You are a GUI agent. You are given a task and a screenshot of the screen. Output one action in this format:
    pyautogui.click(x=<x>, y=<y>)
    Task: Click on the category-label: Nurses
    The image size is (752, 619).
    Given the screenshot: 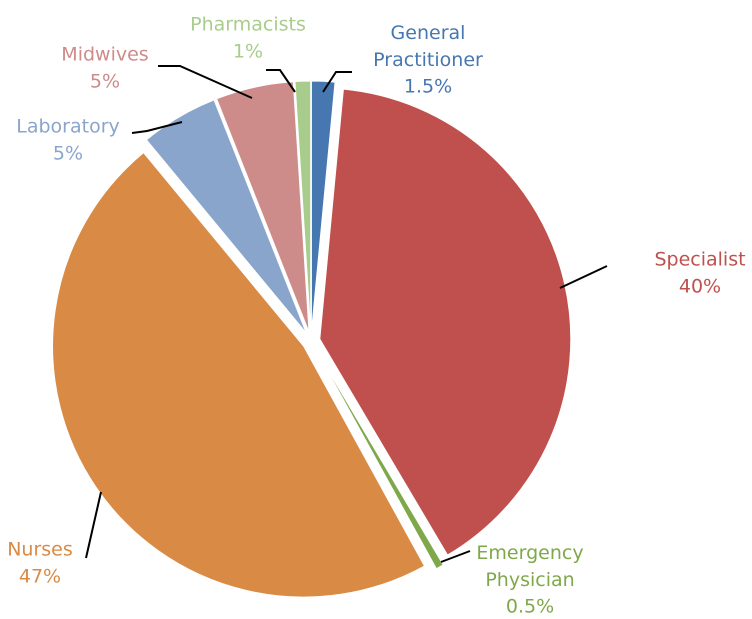 What is the action you would take?
    pyautogui.click(x=40, y=550)
    